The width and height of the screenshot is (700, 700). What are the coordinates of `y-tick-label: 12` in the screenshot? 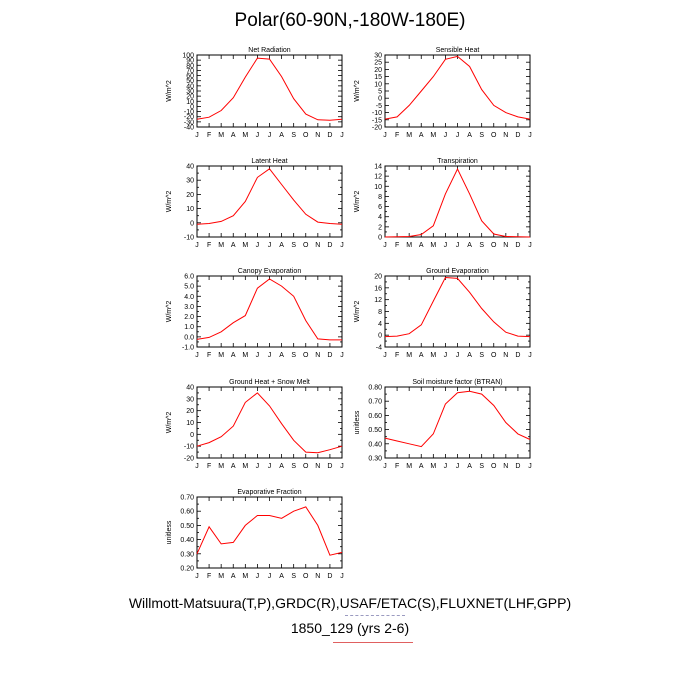 It's located at (378, 177).